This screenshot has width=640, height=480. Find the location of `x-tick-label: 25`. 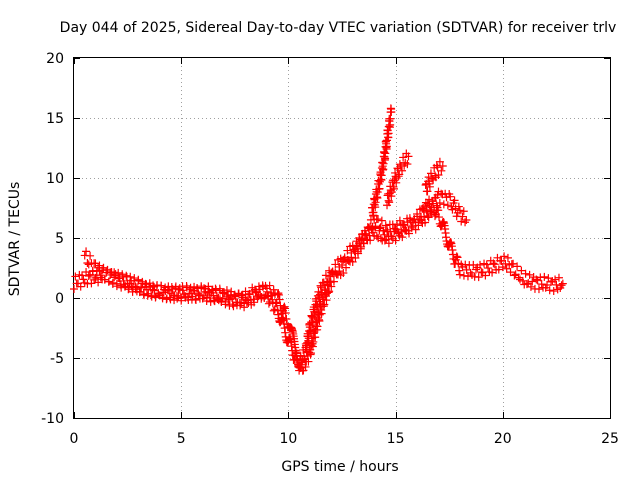

x-tick-label: 25 is located at coordinates (610, 439).